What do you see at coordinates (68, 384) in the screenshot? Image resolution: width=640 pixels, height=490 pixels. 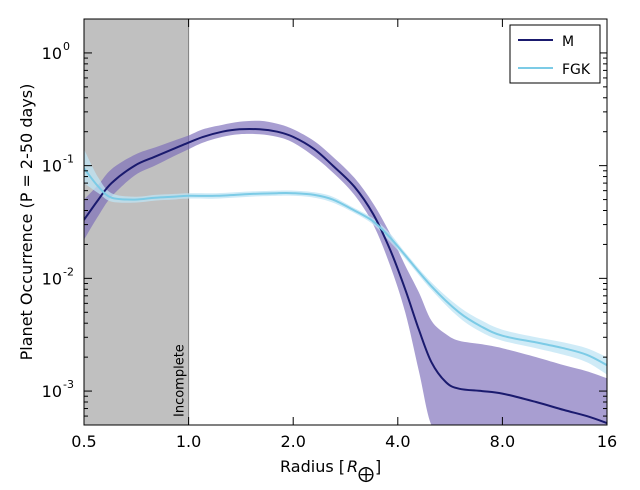 I see `y-tick-label-exponent: -3` at bounding box center [68, 384].